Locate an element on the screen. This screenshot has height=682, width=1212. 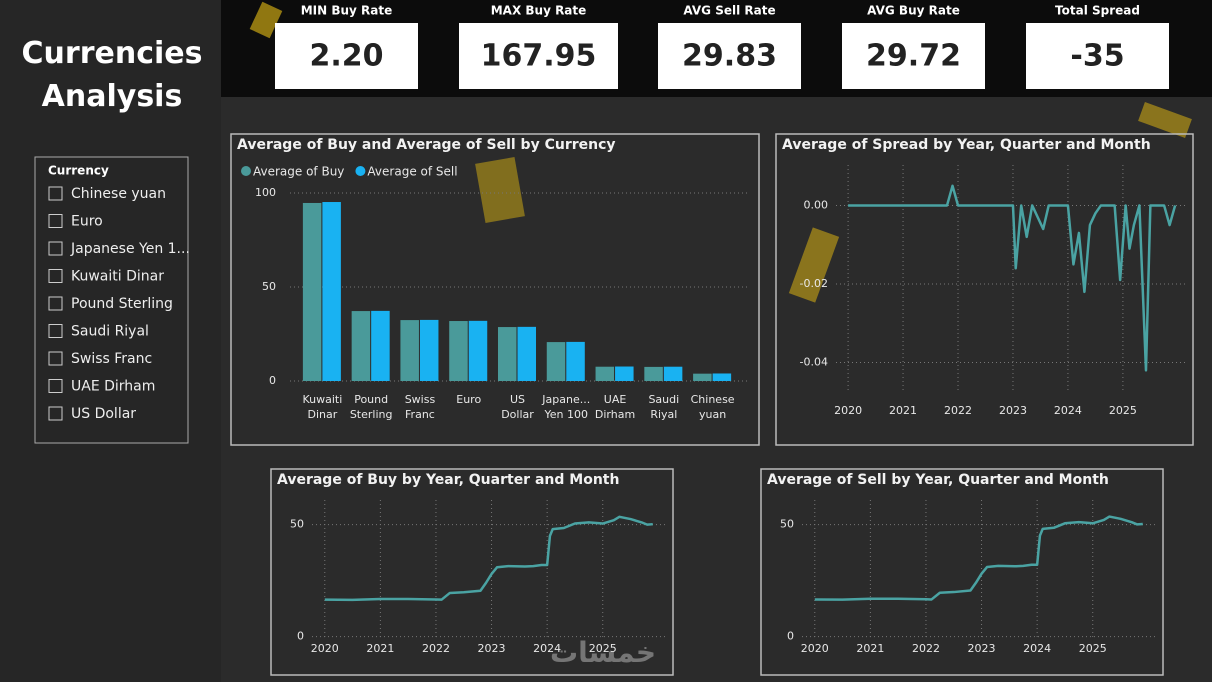
slicer-item: Saudi Riyal is located at coordinates (110, 332).